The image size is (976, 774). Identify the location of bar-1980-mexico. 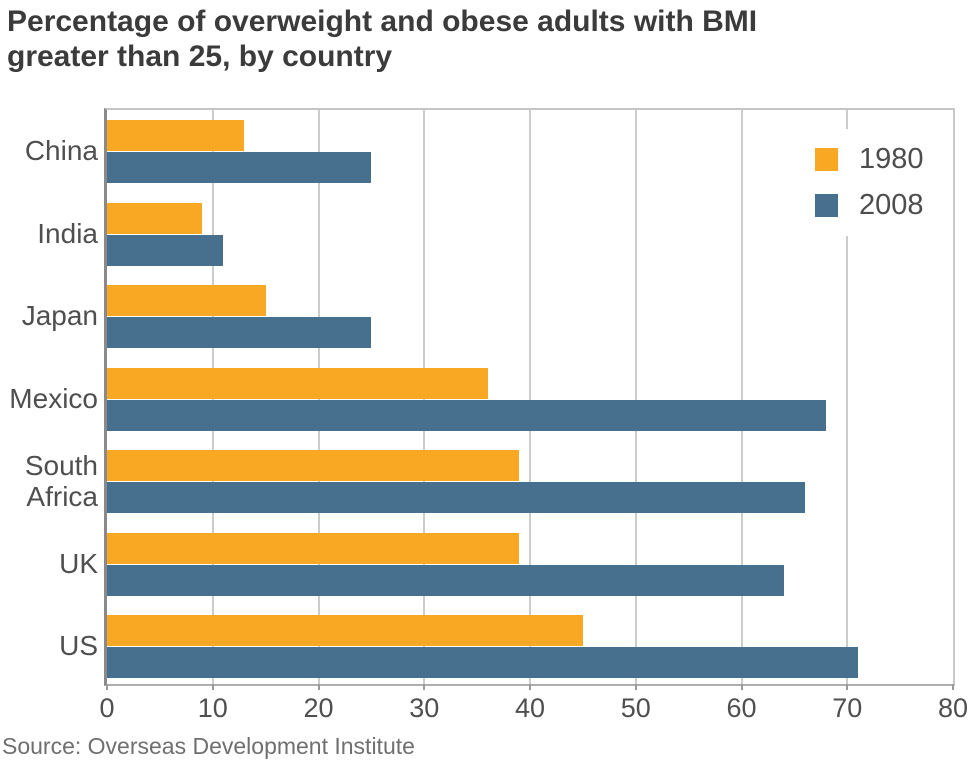
(297, 383).